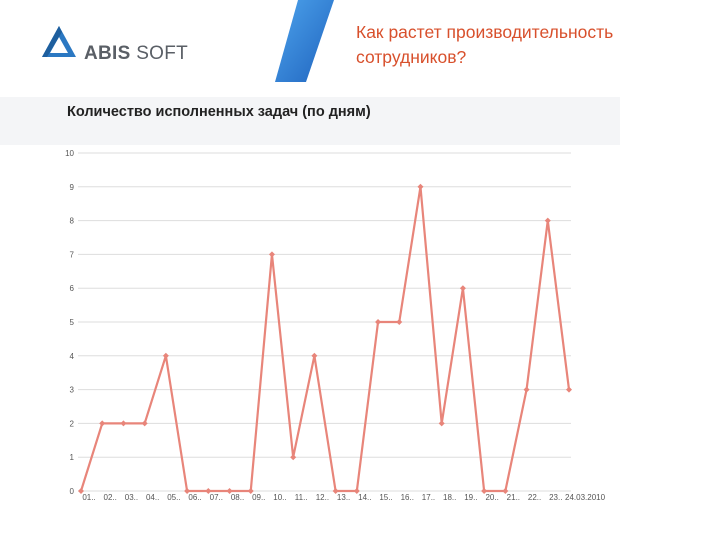 This screenshot has height=540, width=720. Describe the element at coordinates (72, 187) in the screenshot. I see `y-tick-label: 9` at that location.